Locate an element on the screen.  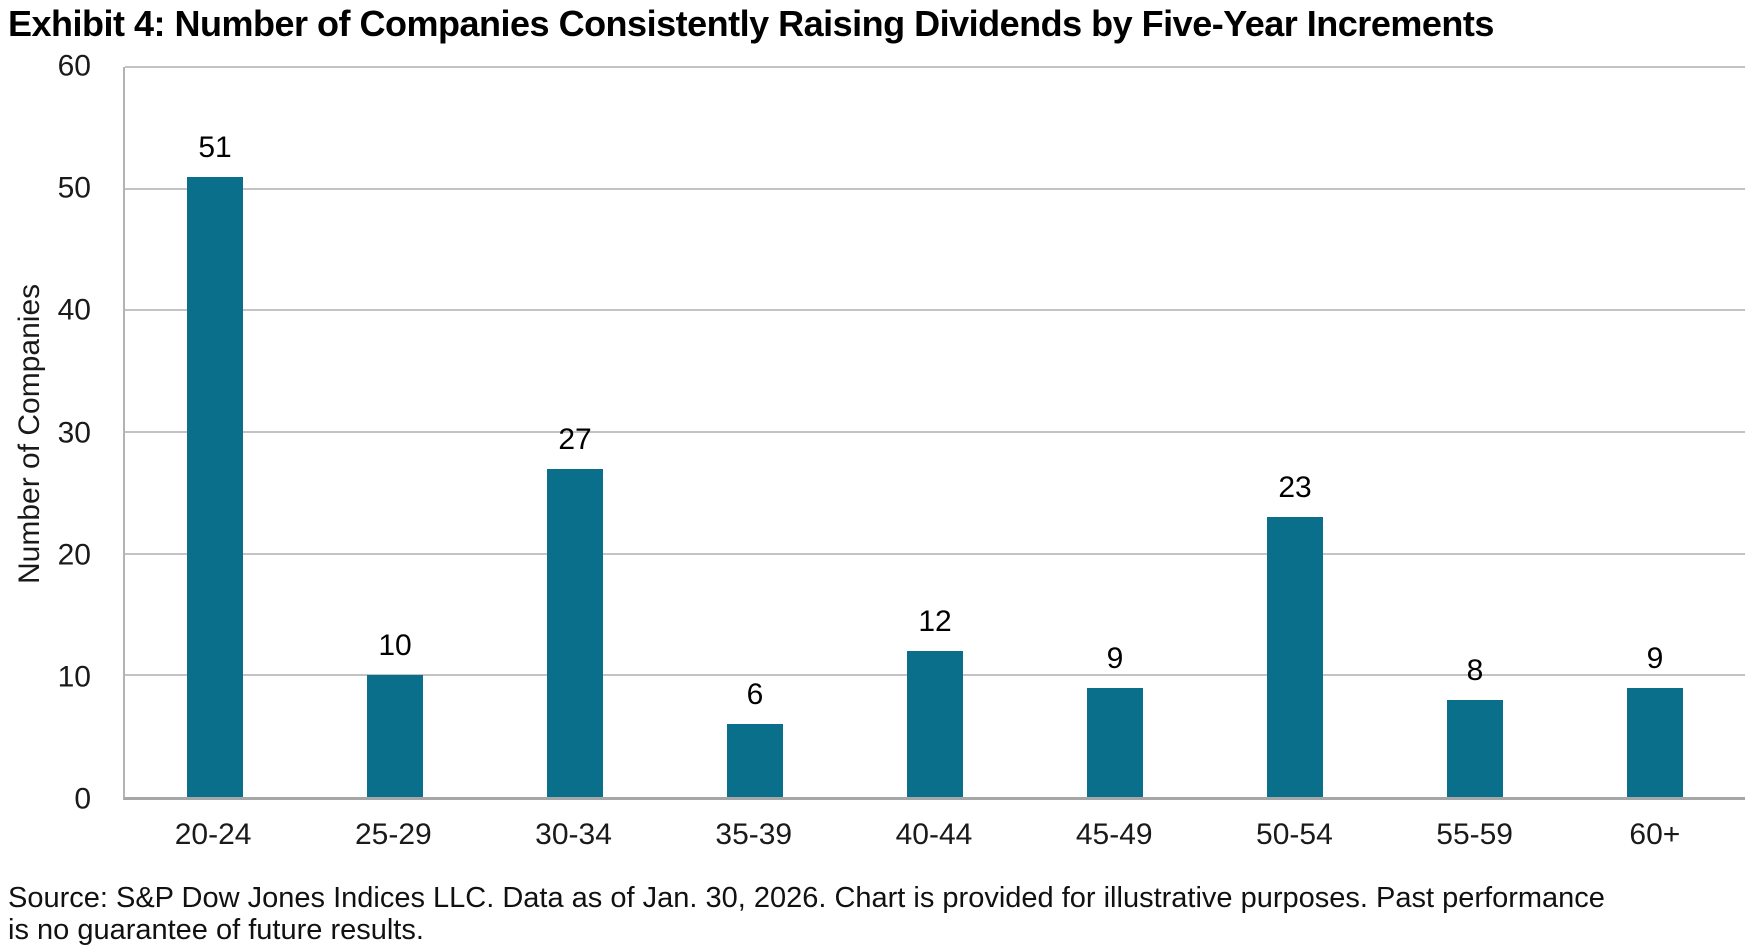
x-tick-label: 40-44 is located at coordinates (934, 834).